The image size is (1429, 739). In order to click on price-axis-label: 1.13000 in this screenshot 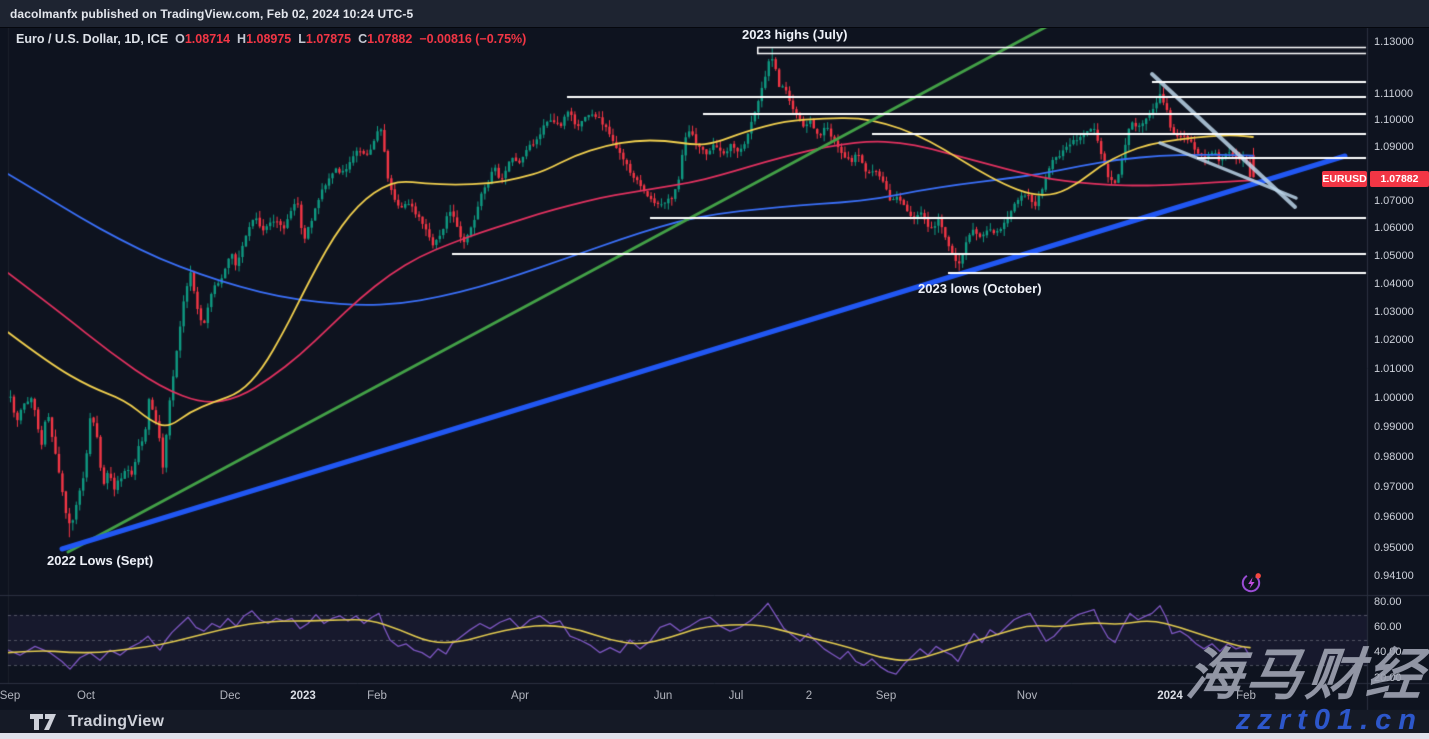, I will do `click(1394, 41)`.